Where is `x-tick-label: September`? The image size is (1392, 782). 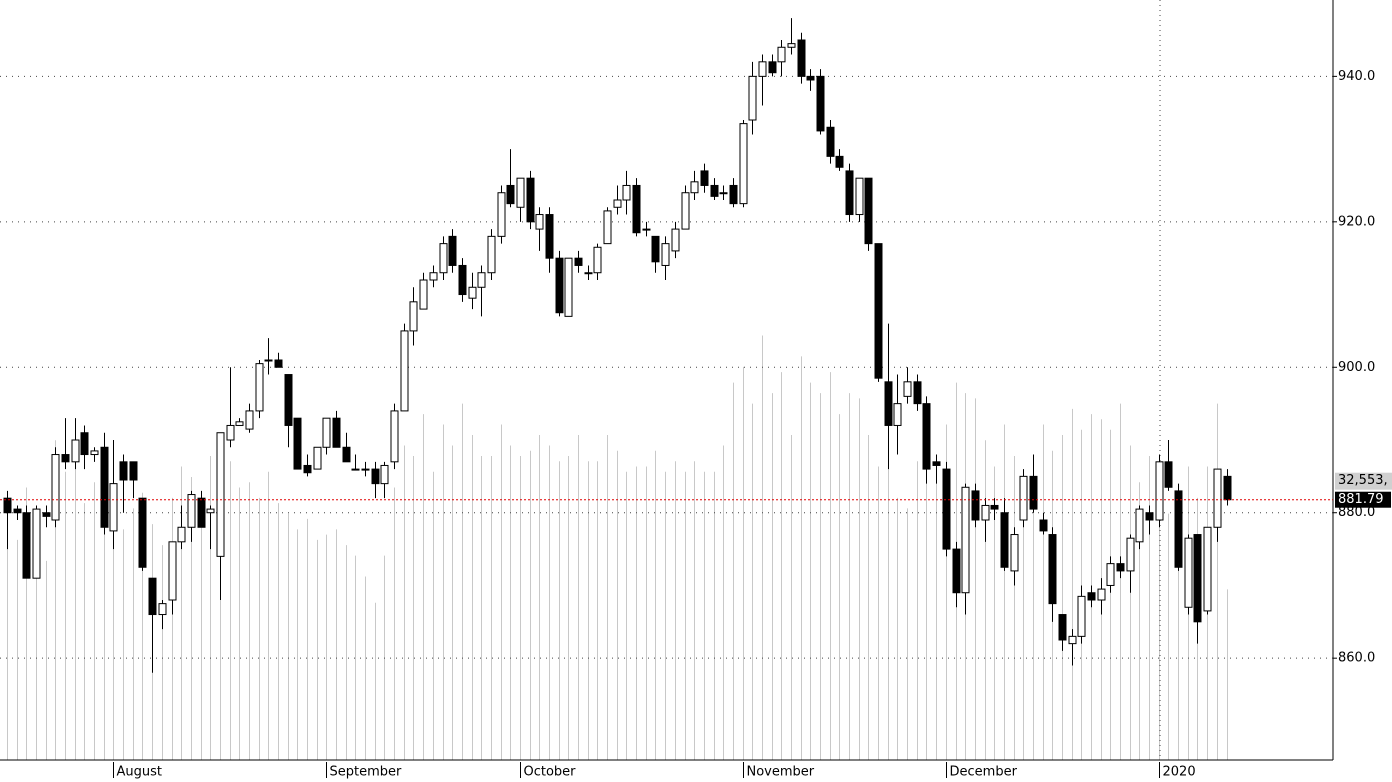 x-tick-label: September is located at coordinates (366, 772).